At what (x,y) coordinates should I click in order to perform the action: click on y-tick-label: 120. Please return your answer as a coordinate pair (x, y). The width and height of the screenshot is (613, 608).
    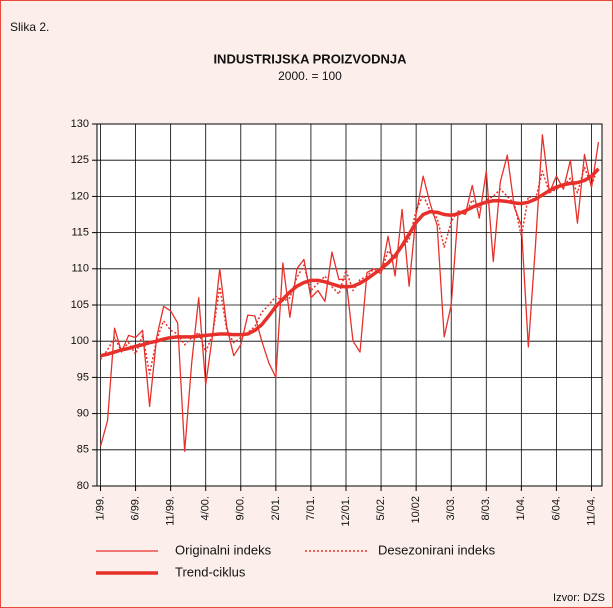
    Looking at the image, I should click on (80, 196).